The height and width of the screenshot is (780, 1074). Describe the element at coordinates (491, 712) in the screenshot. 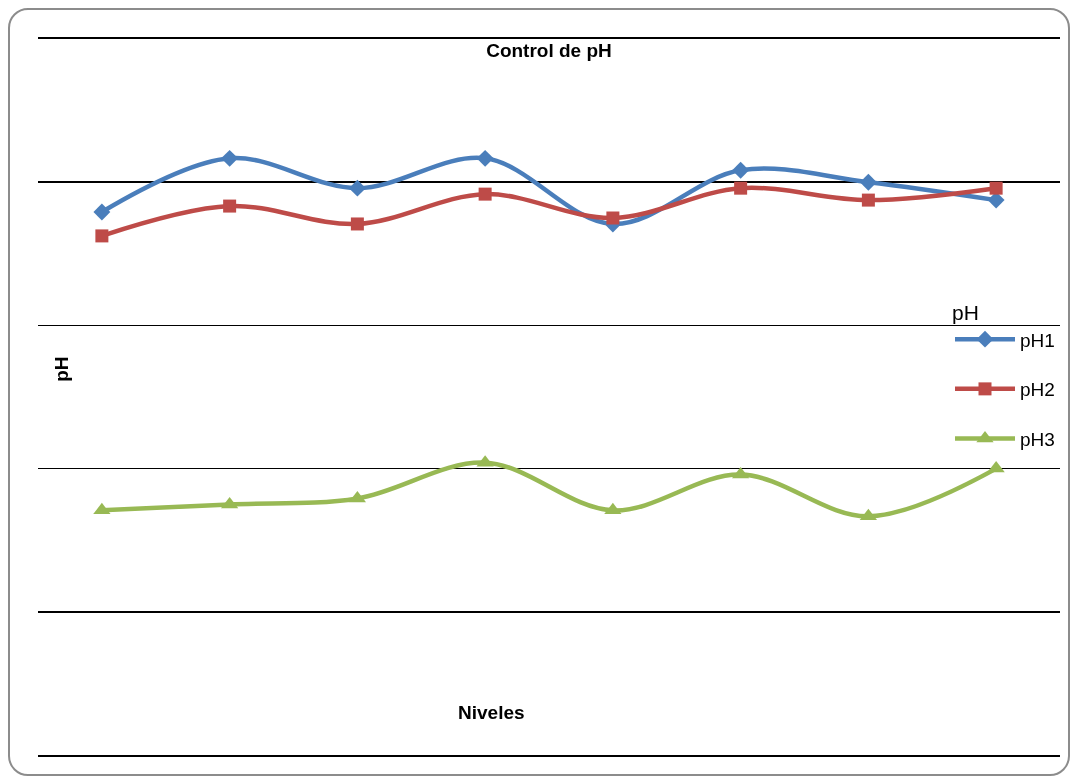

I see `x-axis-title: Niveles` at that location.